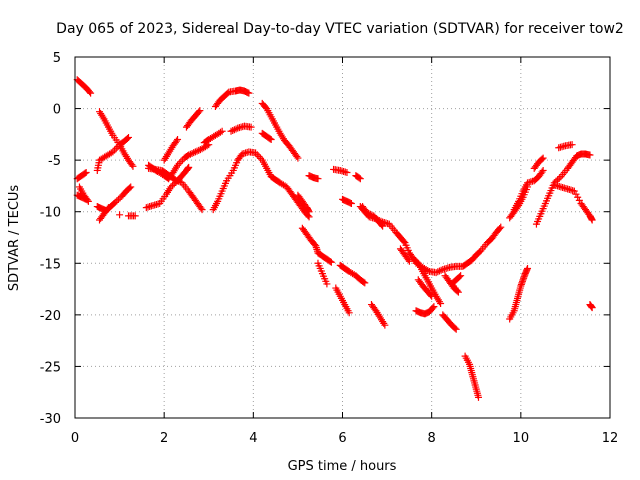  What do you see at coordinates (333, 255) in the screenshot?
I see `series-arc-h` at bounding box center [333, 255].